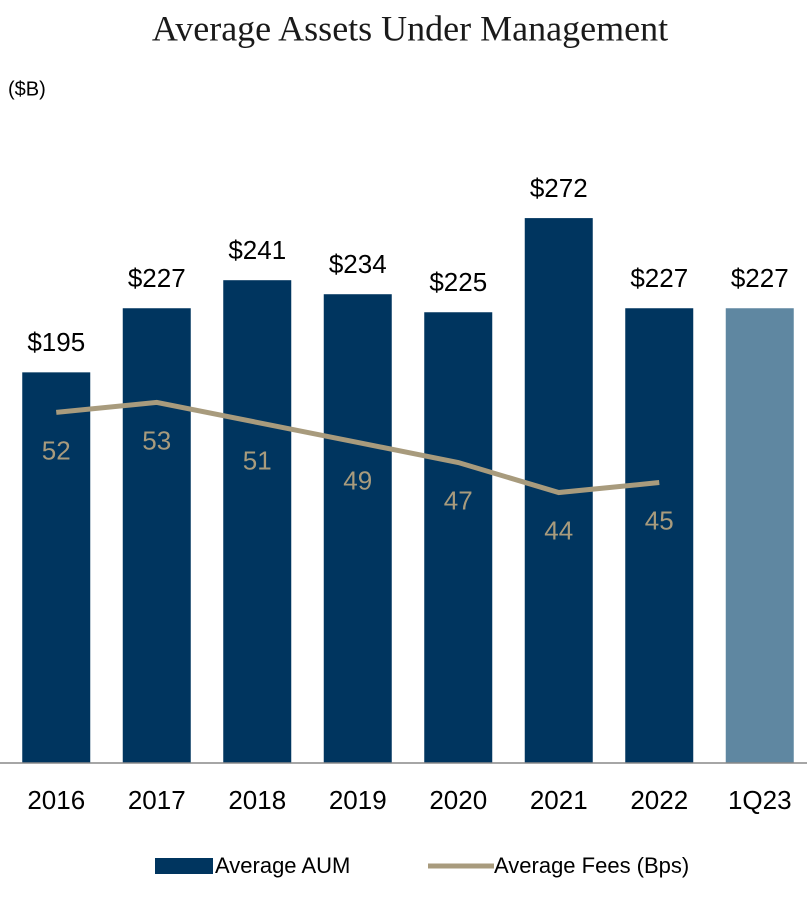 This screenshot has height=913, width=807. I want to click on fee-line, so click(358, 447).